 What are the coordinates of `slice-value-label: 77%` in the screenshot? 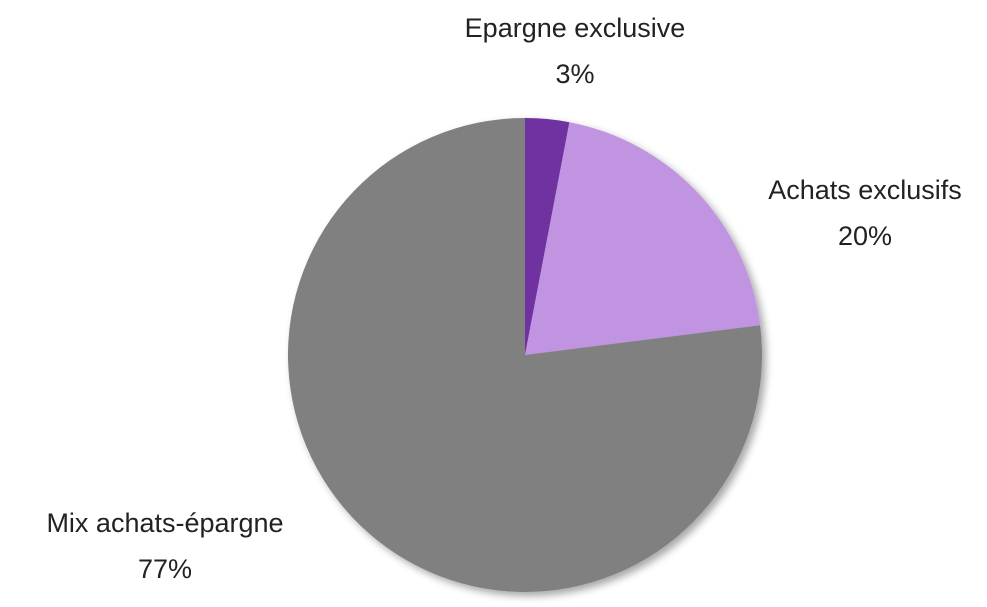 It's located at (165, 569).